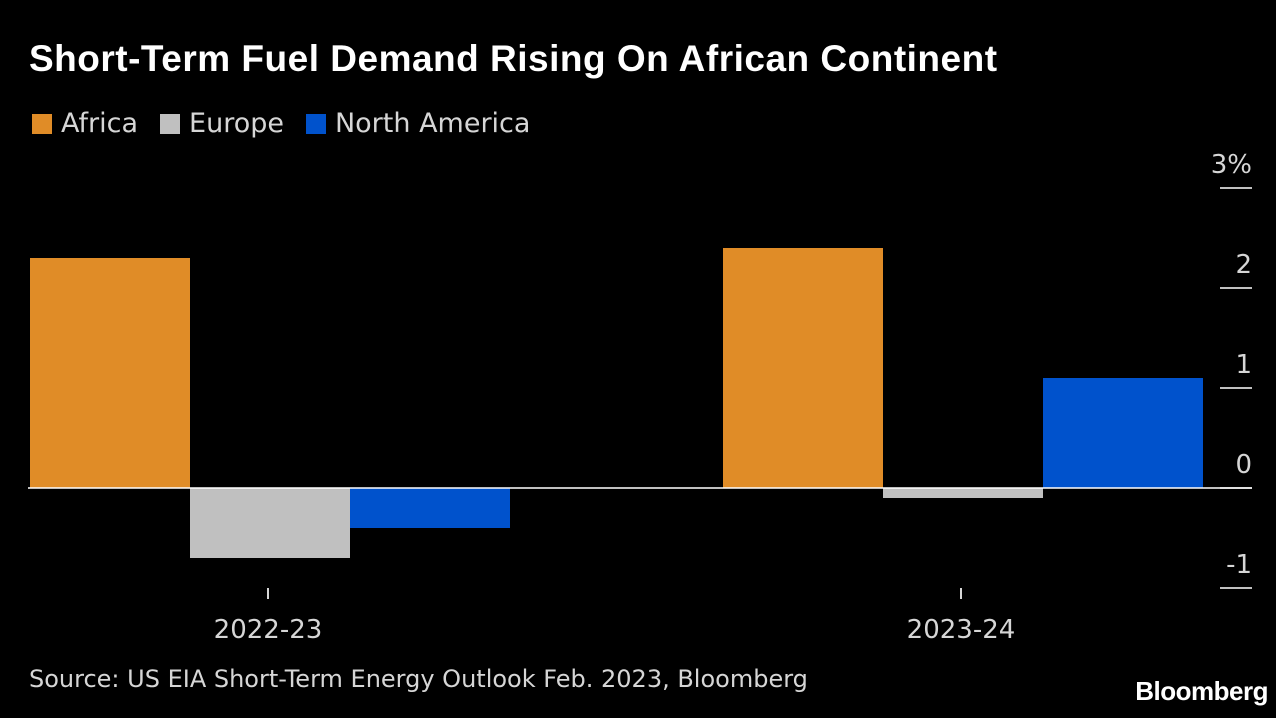 The height and width of the screenshot is (718, 1276). I want to click on y-tick-label-3: 2, so click(1243, 265).